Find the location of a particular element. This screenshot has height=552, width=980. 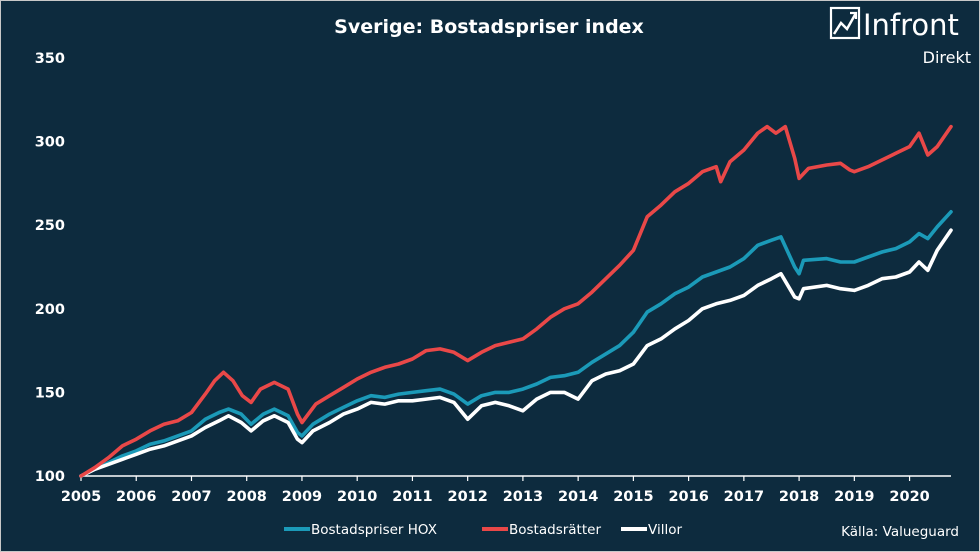

chart-trend-icon is located at coordinates (845, 23).